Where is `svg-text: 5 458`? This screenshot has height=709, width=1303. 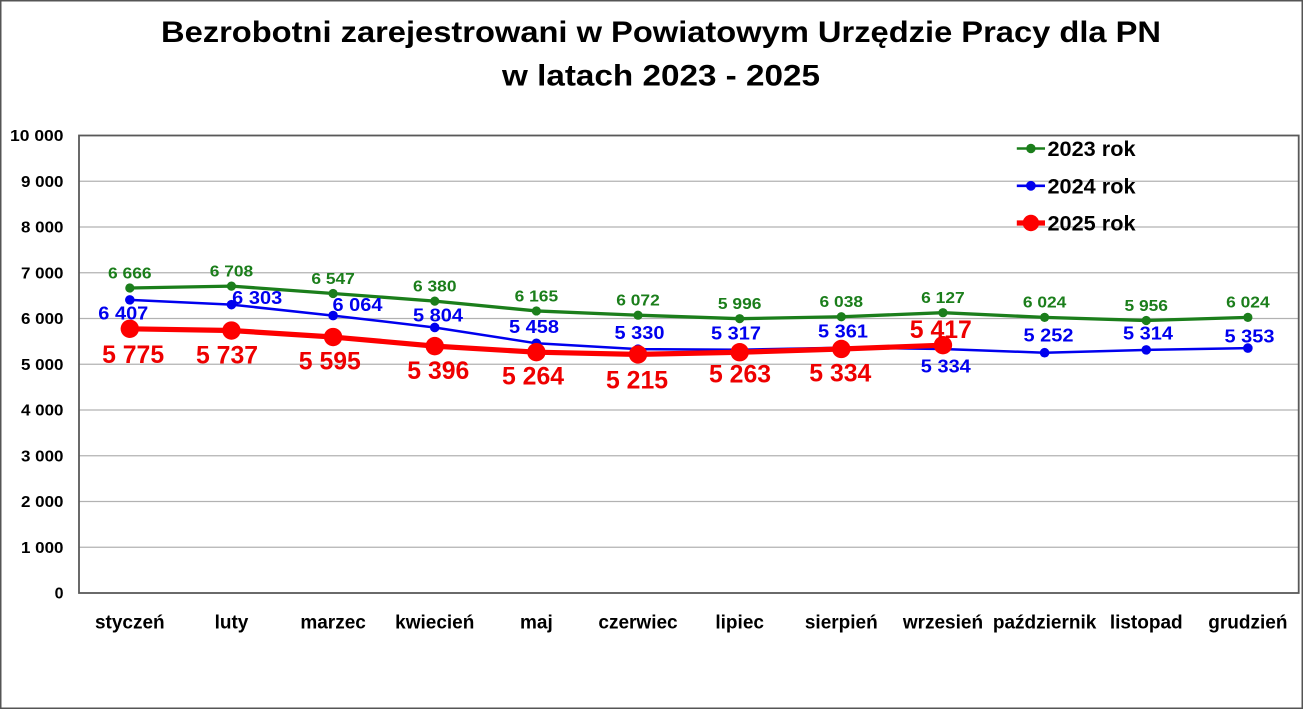
svg-text: 5 458 is located at coordinates (534, 327).